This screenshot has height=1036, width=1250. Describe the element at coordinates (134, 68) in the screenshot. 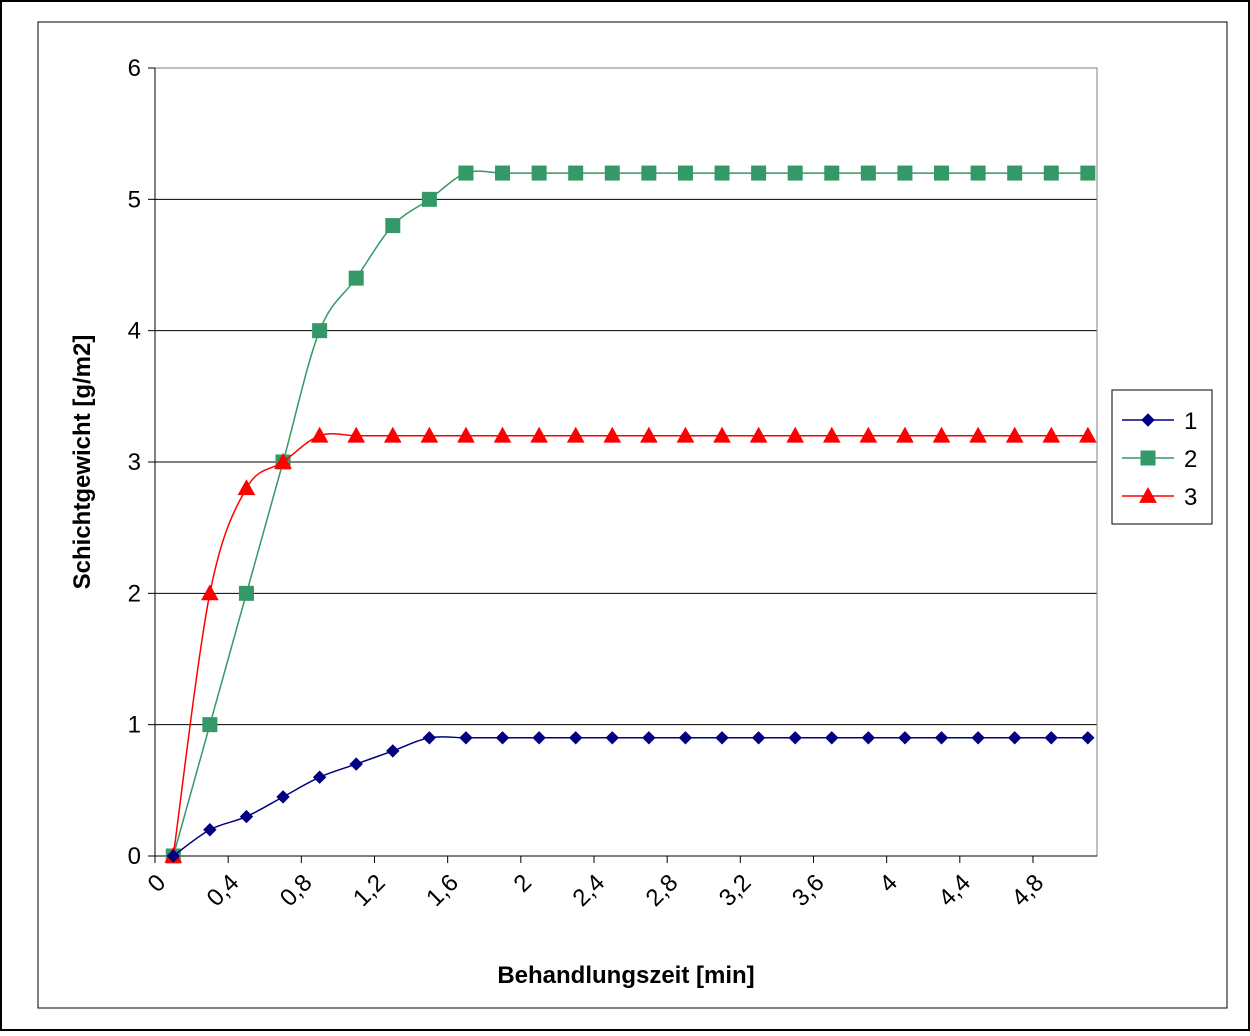

I see `y-tick-label-6: 6` at that location.